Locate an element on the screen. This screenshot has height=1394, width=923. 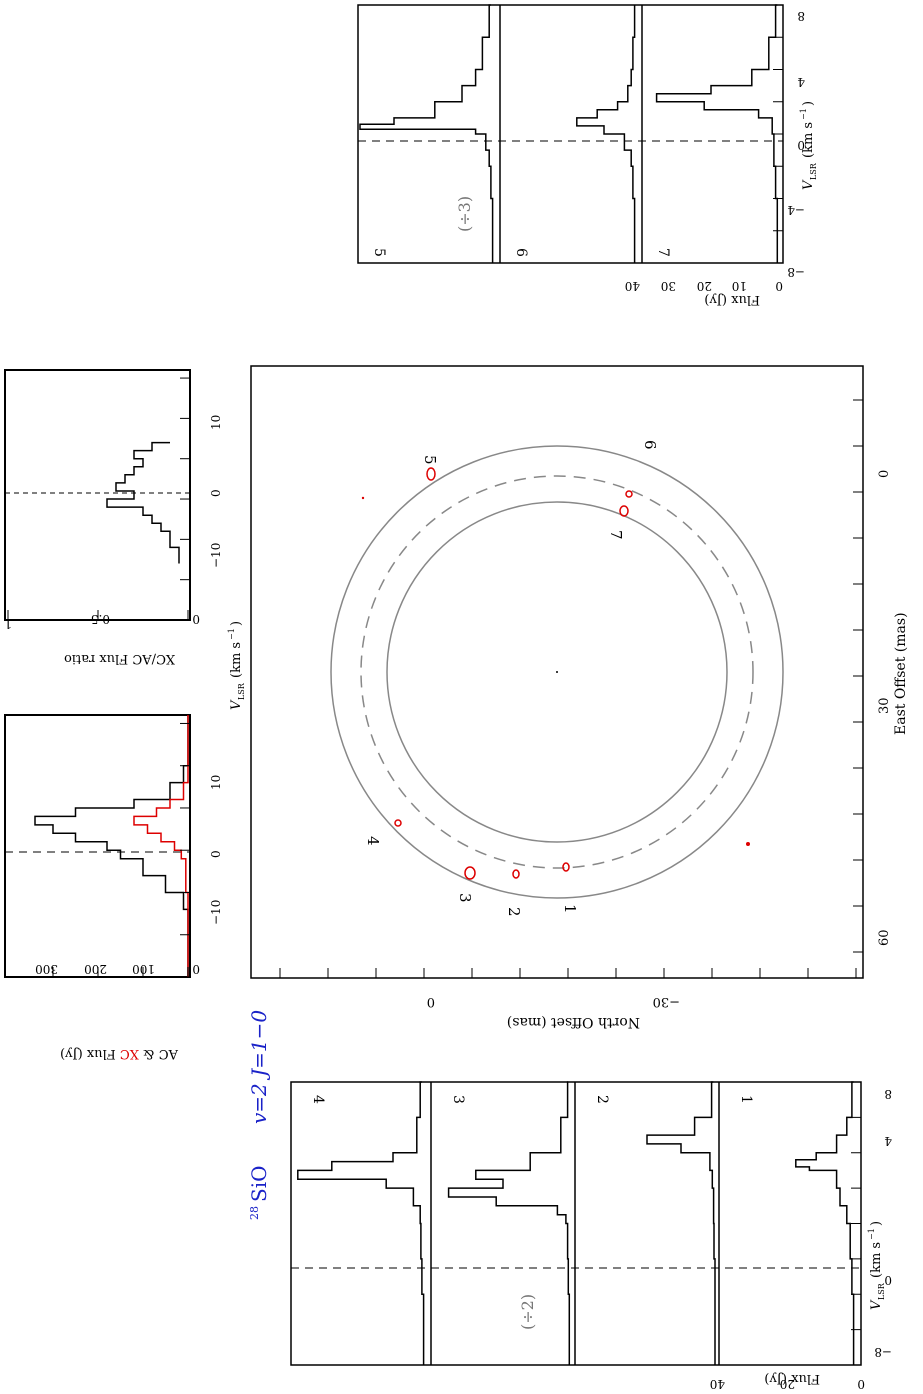
svg-text: AC & XC Flux (Jy) is located at coordinates (119, 1053).